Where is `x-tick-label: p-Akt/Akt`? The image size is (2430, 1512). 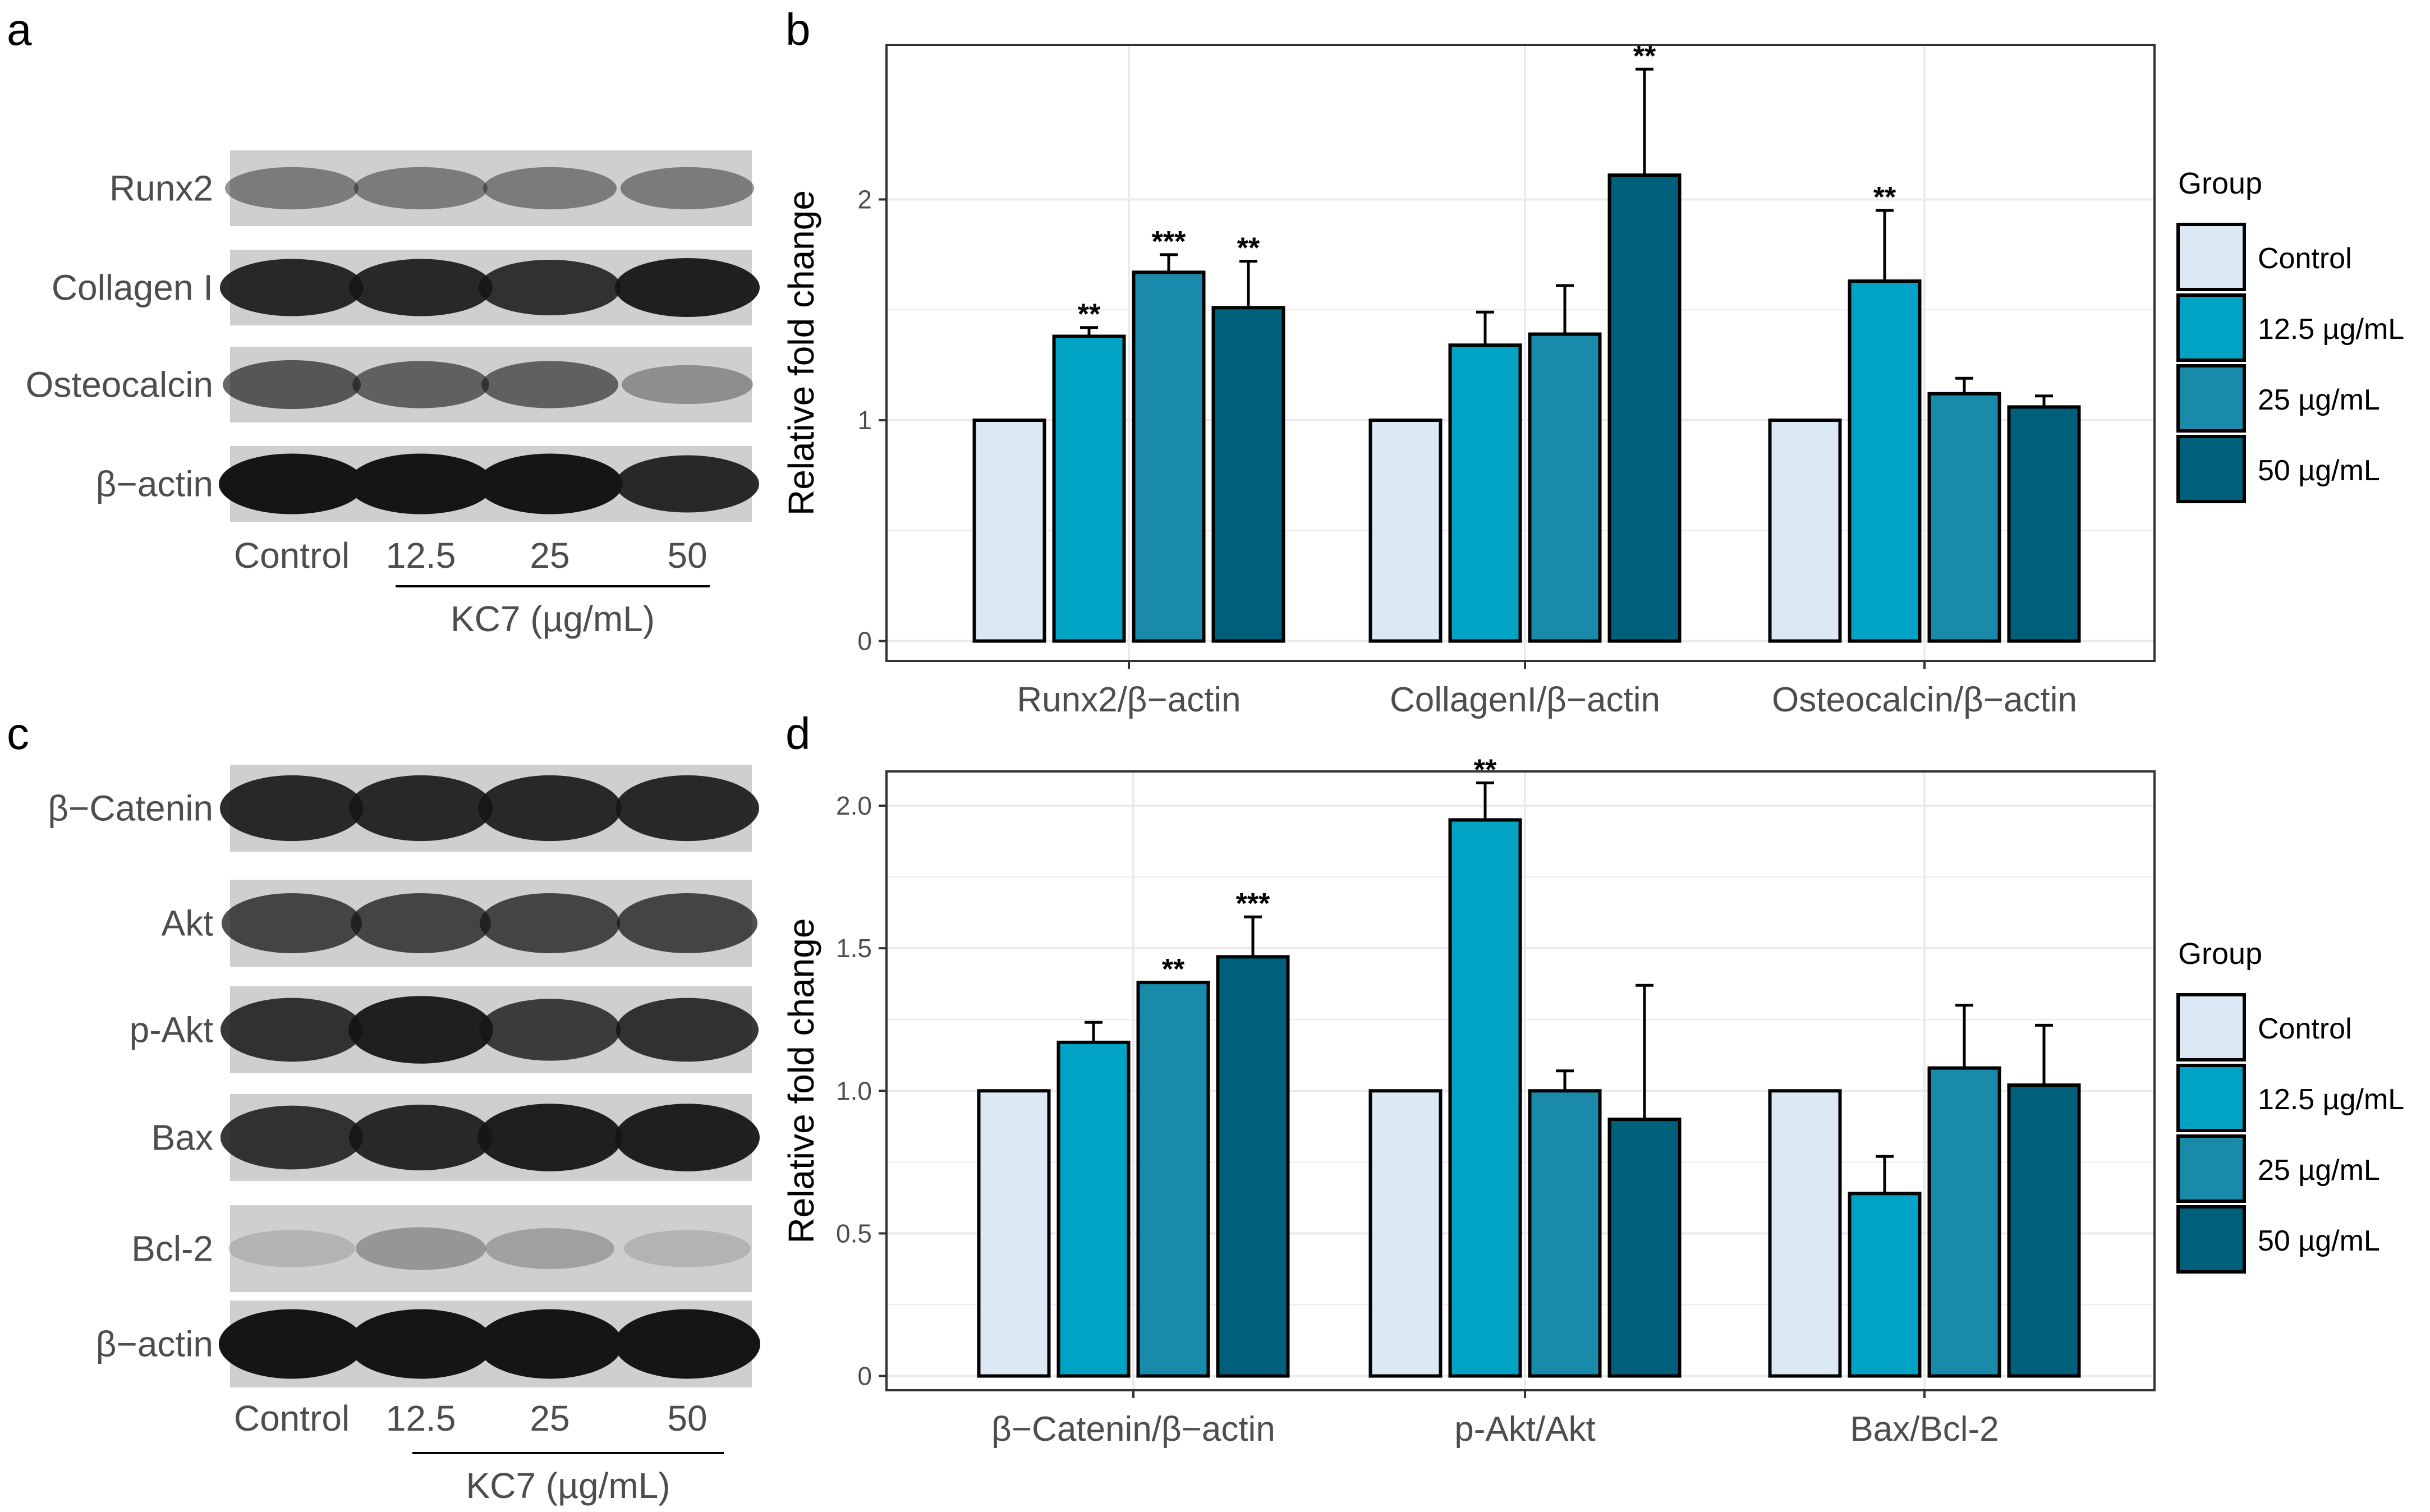
x-tick-label: p-Akt/Akt is located at coordinates (1525, 1429).